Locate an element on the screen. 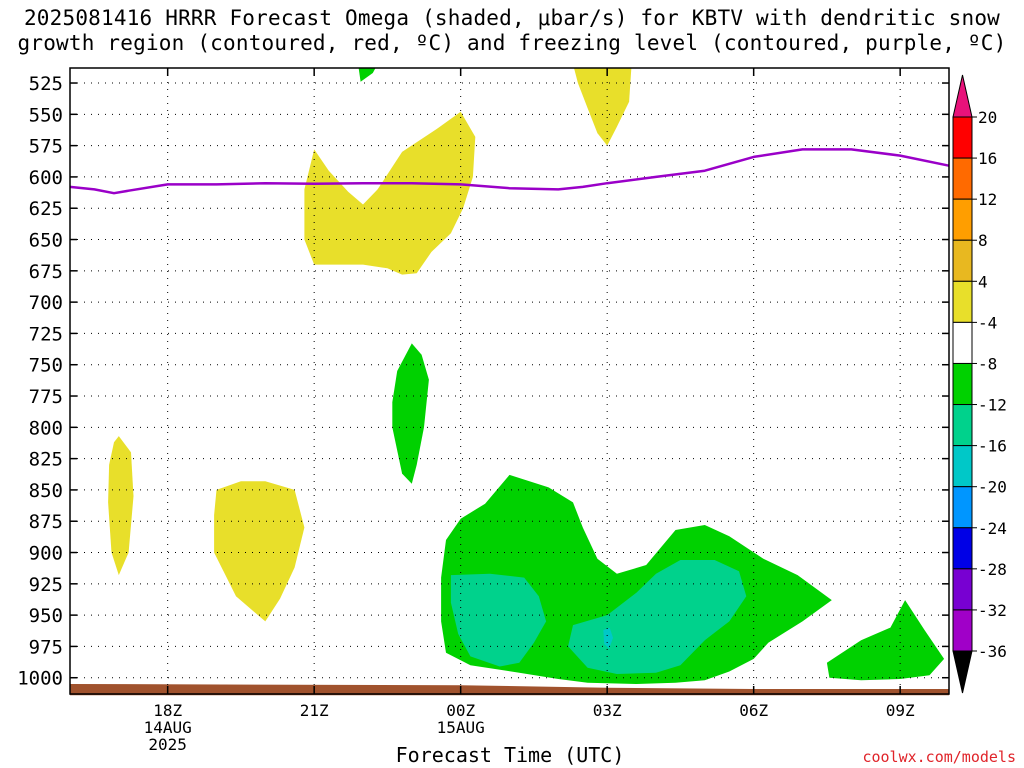 The width and height of the screenshot is (1024, 768). x-tick-label: 21Z is located at coordinates (314, 710).